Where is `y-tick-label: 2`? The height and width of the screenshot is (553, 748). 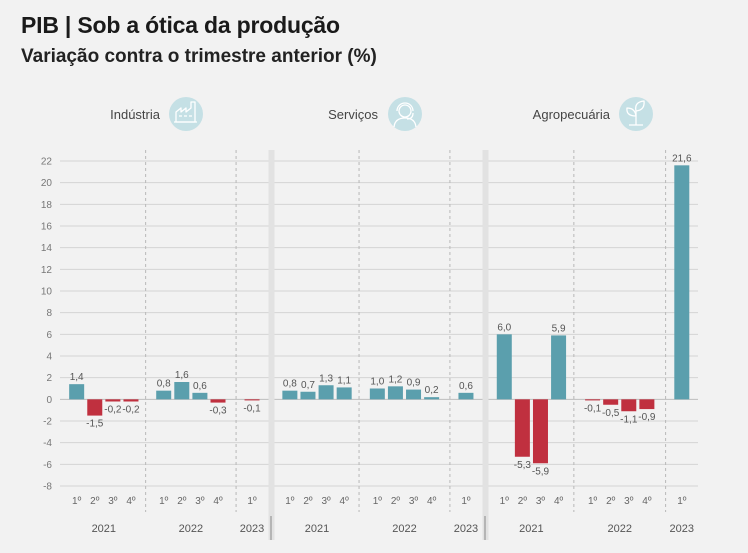 y-tick-label: 2 is located at coordinates (49, 378).